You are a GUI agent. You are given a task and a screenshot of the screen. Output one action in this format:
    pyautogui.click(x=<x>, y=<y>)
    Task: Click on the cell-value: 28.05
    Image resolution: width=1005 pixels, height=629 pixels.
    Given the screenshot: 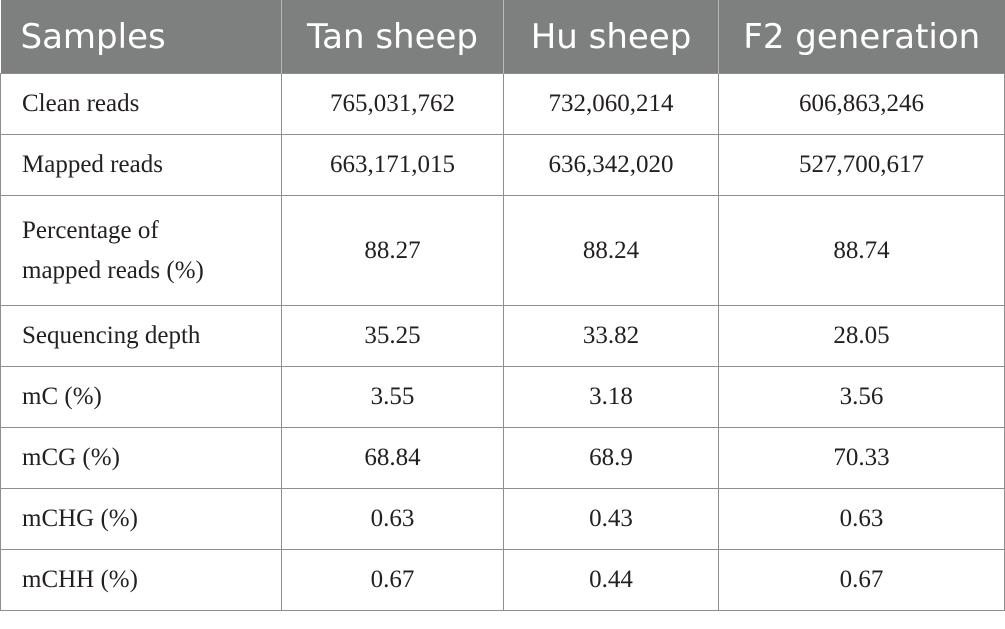 What is the action you would take?
    pyautogui.click(x=861, y=336)
    